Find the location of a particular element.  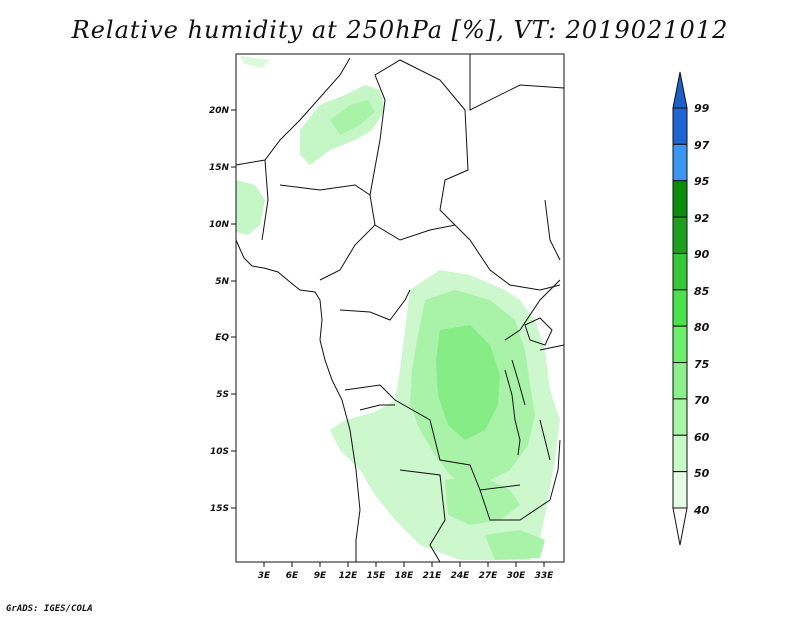

colorbar-label: 92 is located at coordinates (702, 218).